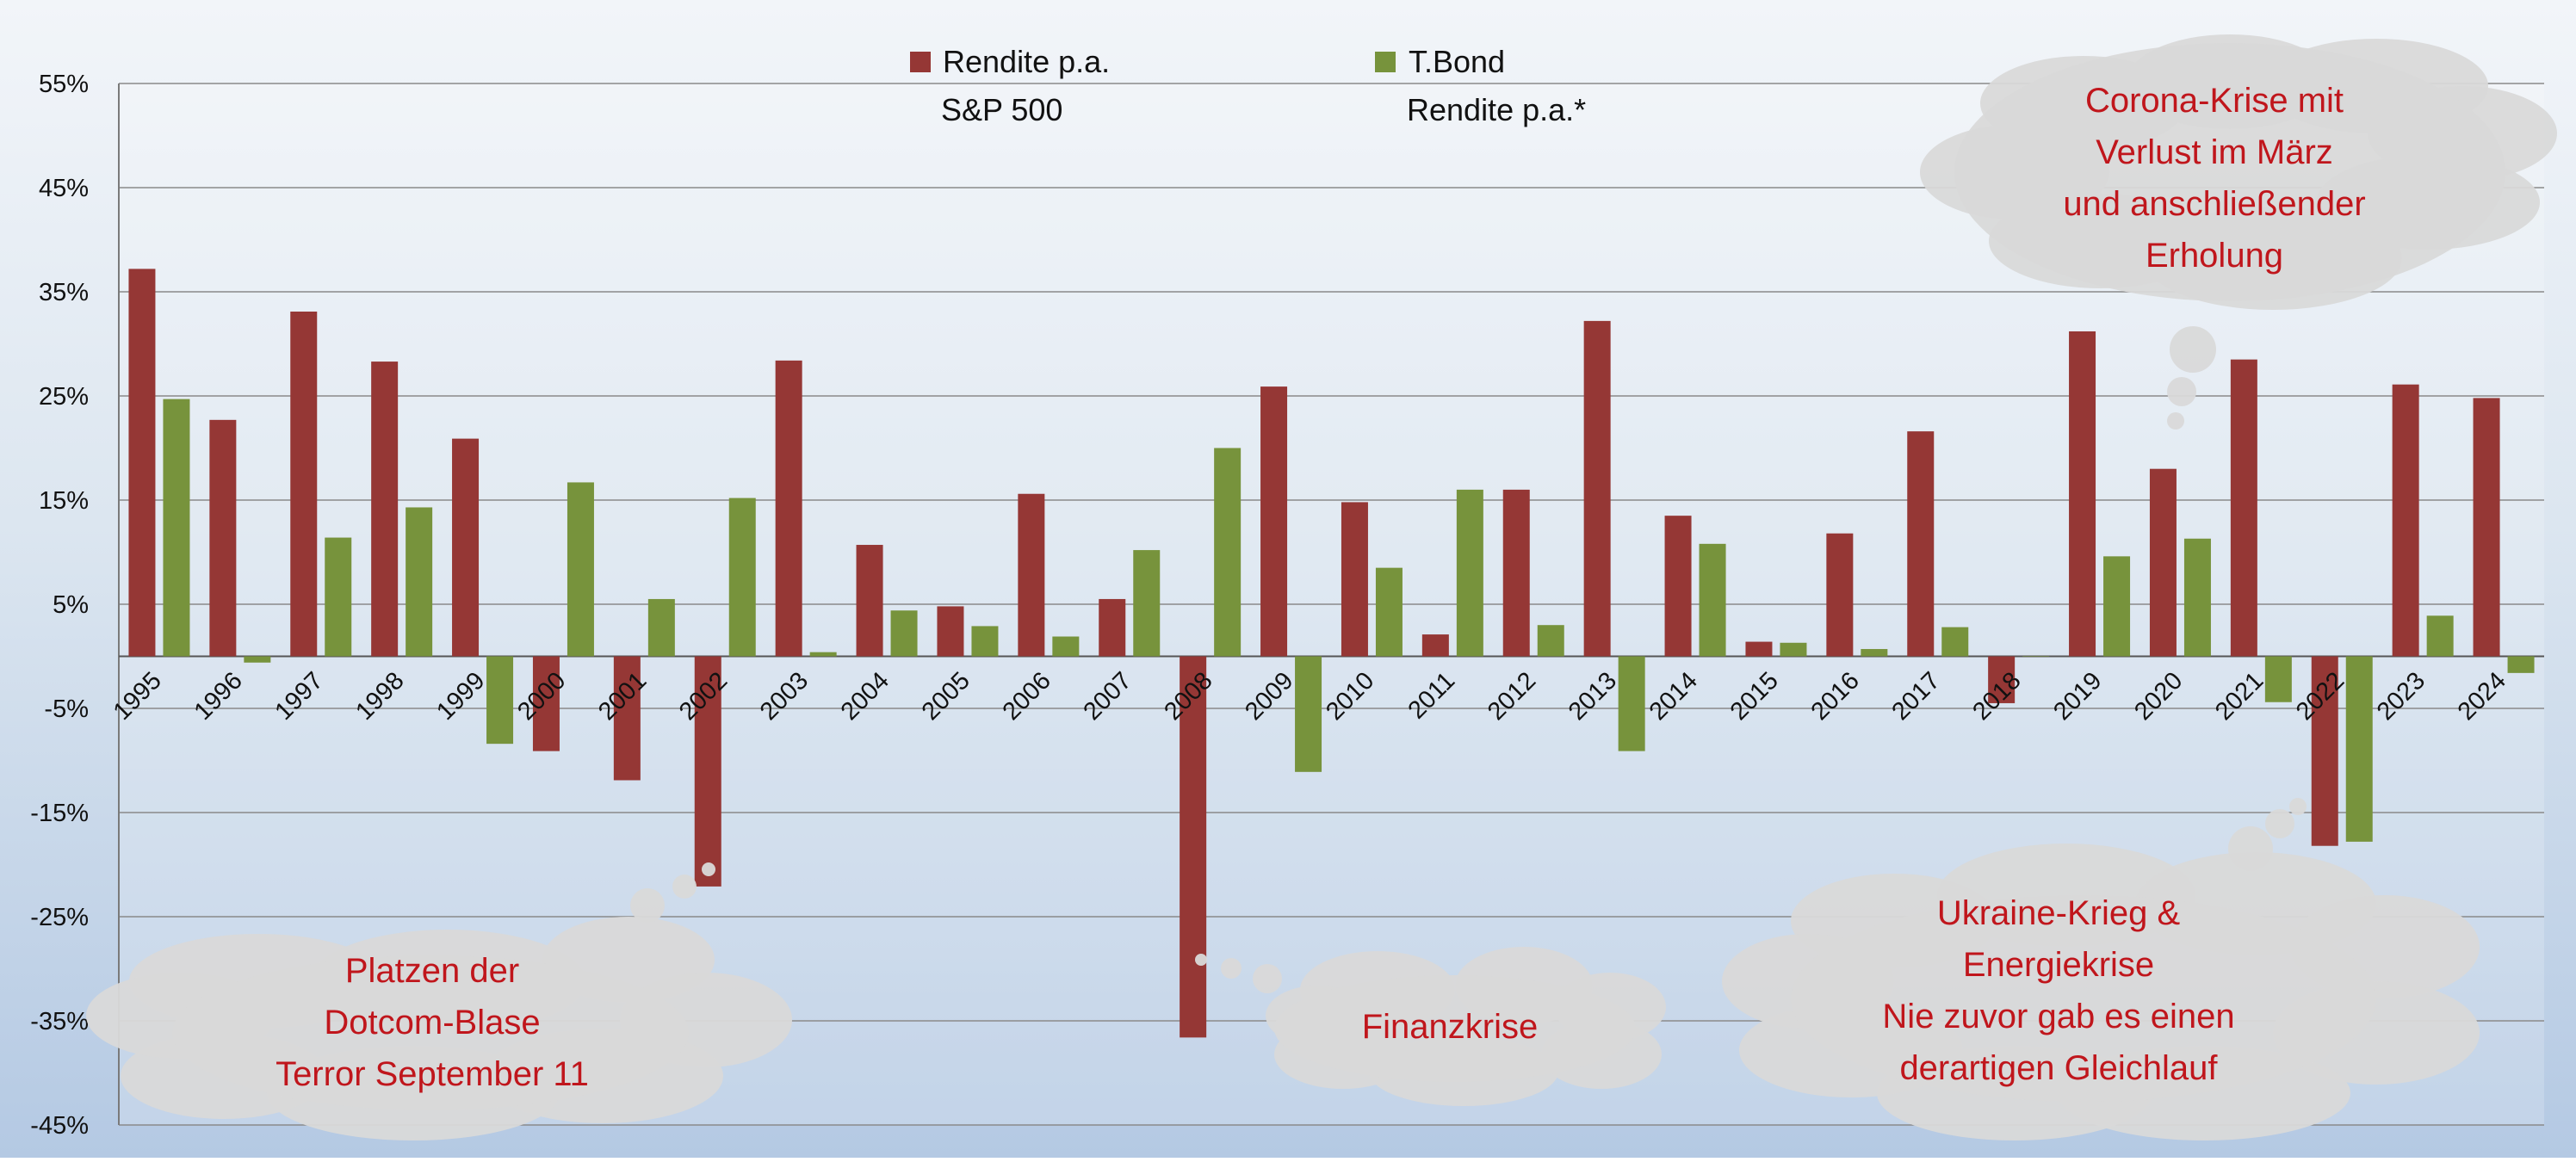  Describe the element at coordinates (1193, 847) in the screenshot. I see `bar-sp500-2008` at that location.